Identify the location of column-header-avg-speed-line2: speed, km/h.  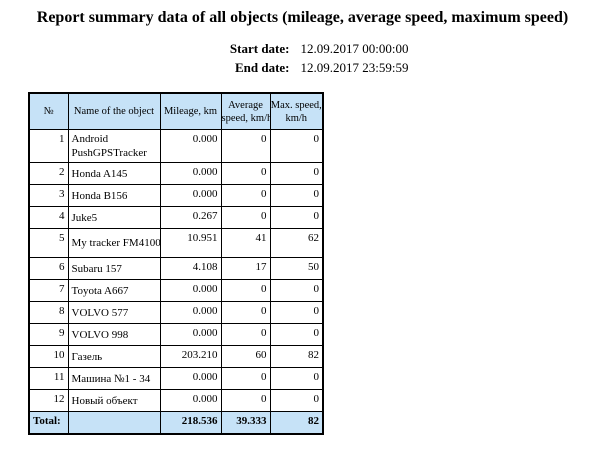
(245, 118).